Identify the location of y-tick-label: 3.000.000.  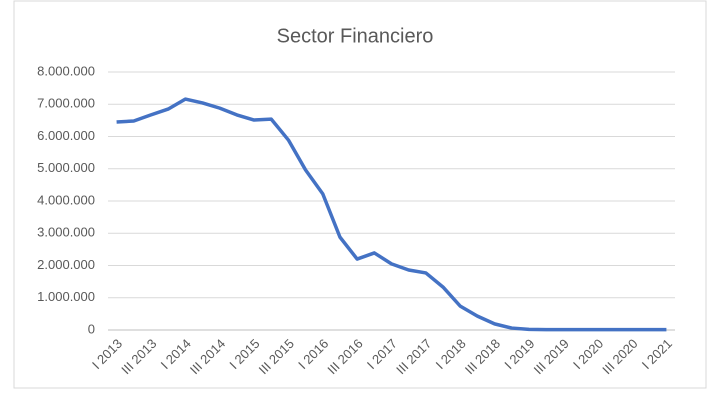
(66, 232).